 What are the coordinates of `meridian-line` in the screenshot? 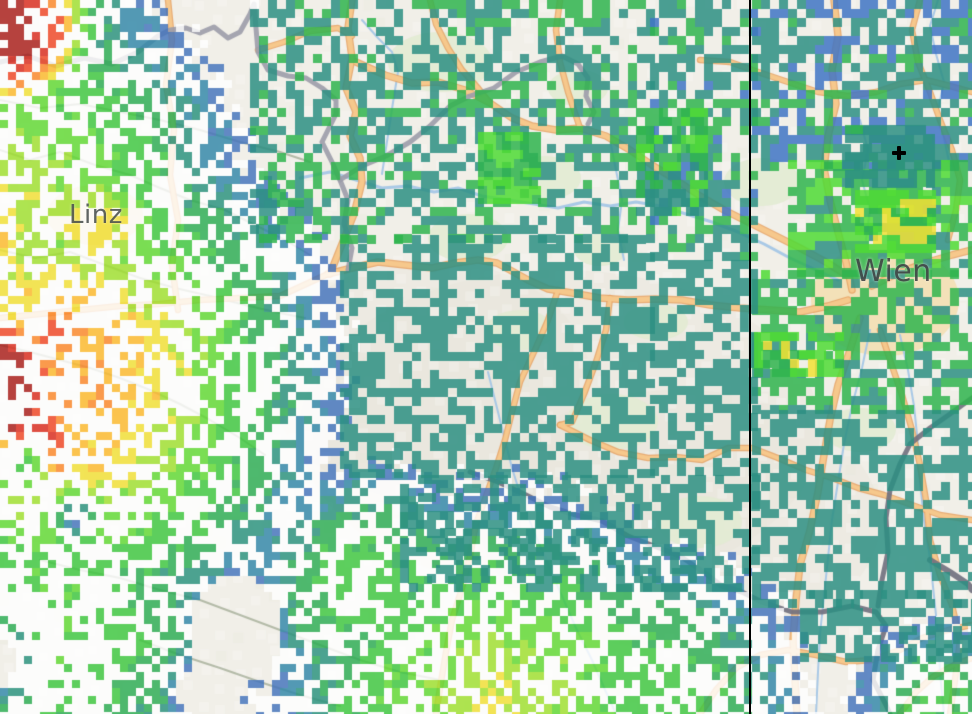 It's located at (750, 357).